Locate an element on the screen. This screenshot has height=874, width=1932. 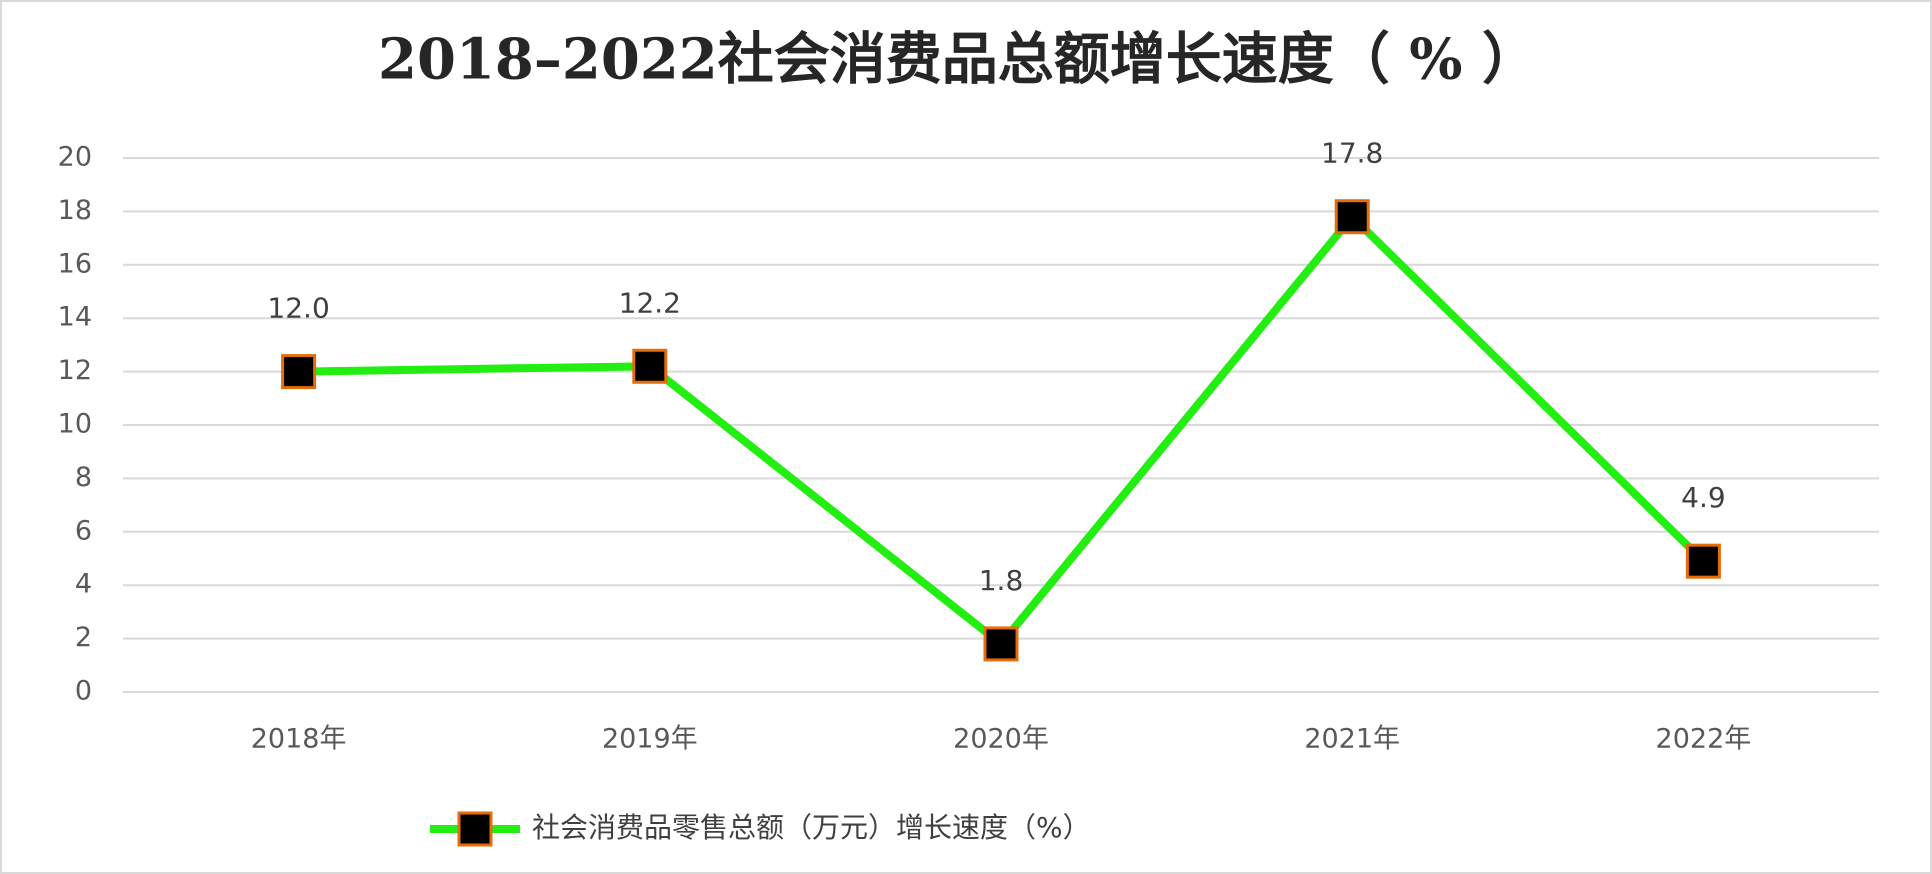
y-tick-label: 4 is located at coordinates (83, 584).